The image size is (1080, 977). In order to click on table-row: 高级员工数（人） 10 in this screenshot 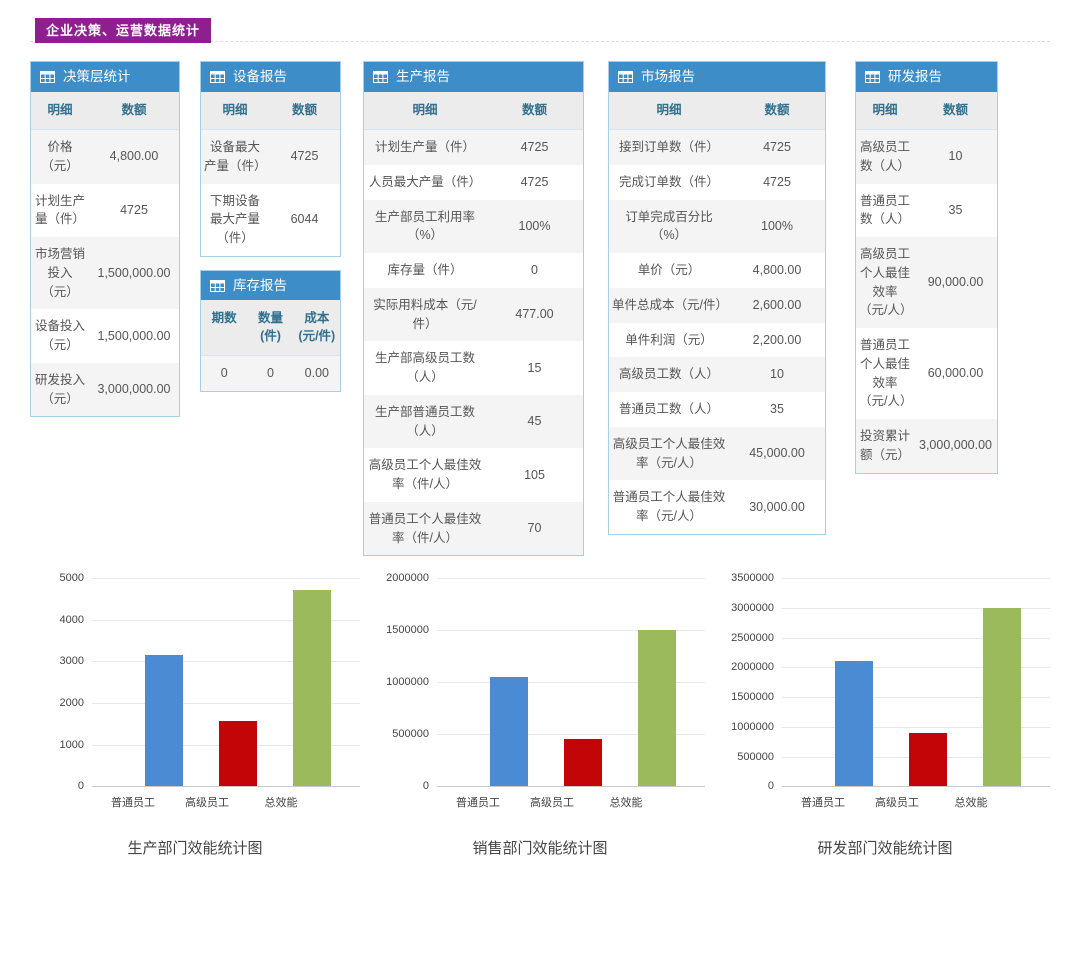, I will do `click(926, 157)`.